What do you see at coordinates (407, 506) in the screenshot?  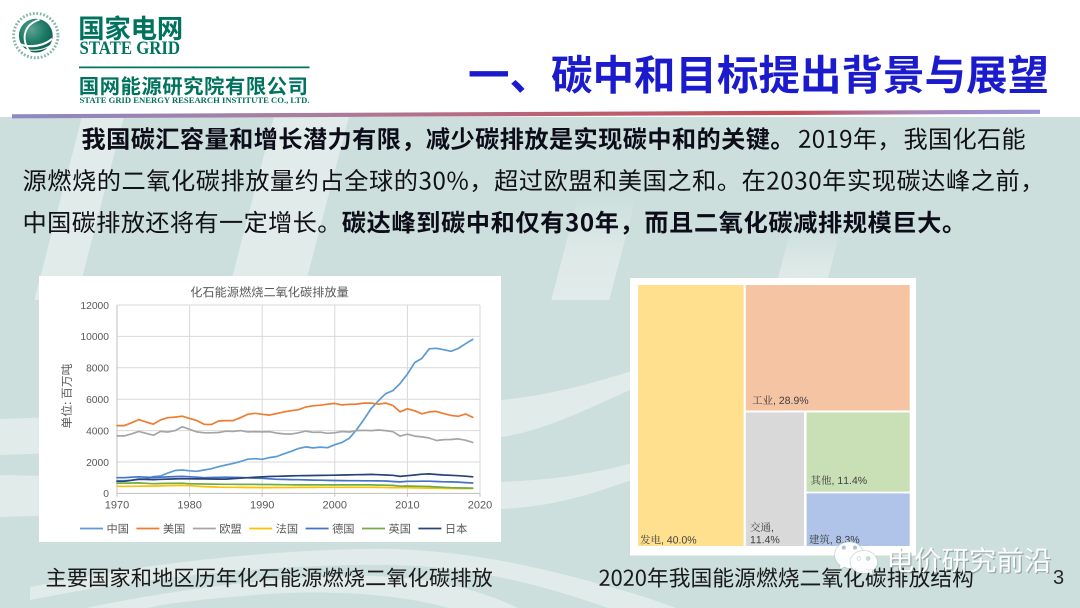 I see `svg-text: 2010` at bounding box center [407, 506].